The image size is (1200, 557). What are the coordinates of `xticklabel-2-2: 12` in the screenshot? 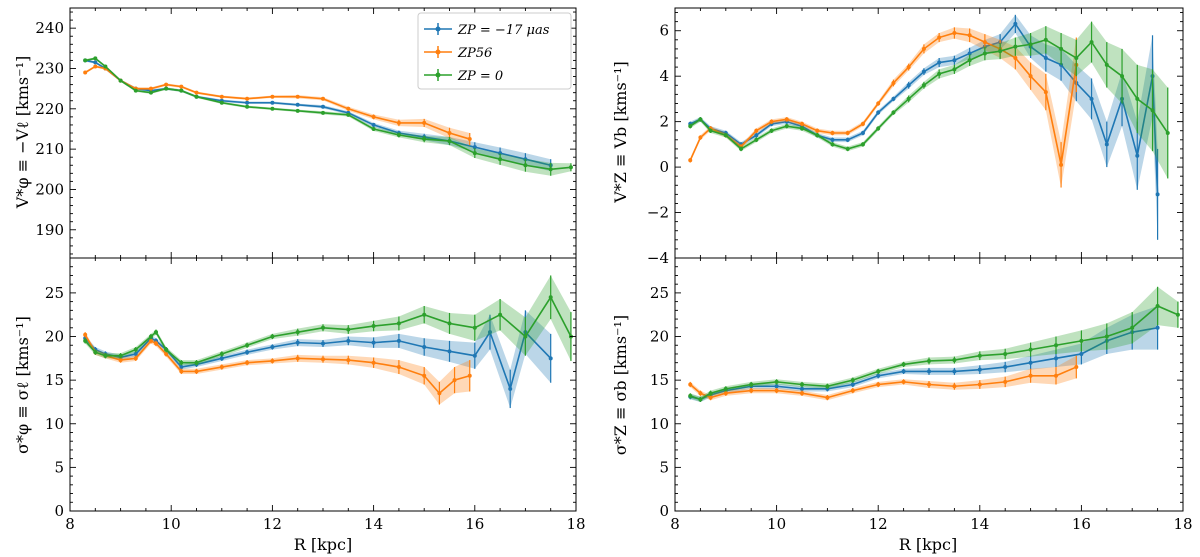 It's located at (272, 524).